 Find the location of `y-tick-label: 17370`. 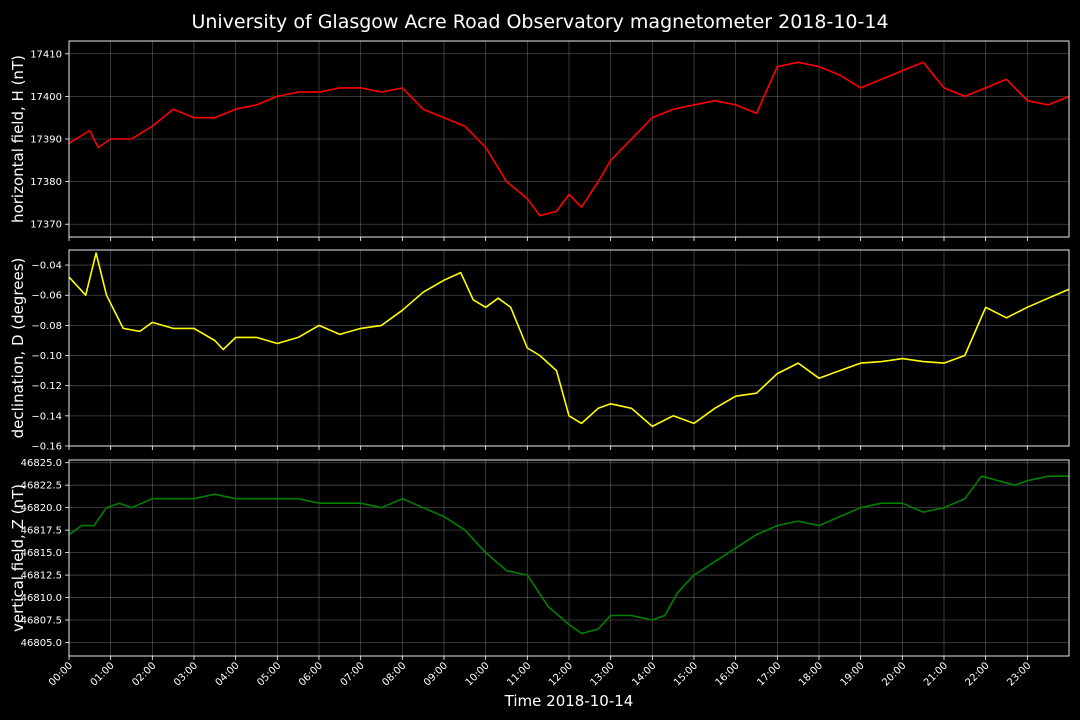

y-tick-label: 17370 is located at coordinates (46, 225).